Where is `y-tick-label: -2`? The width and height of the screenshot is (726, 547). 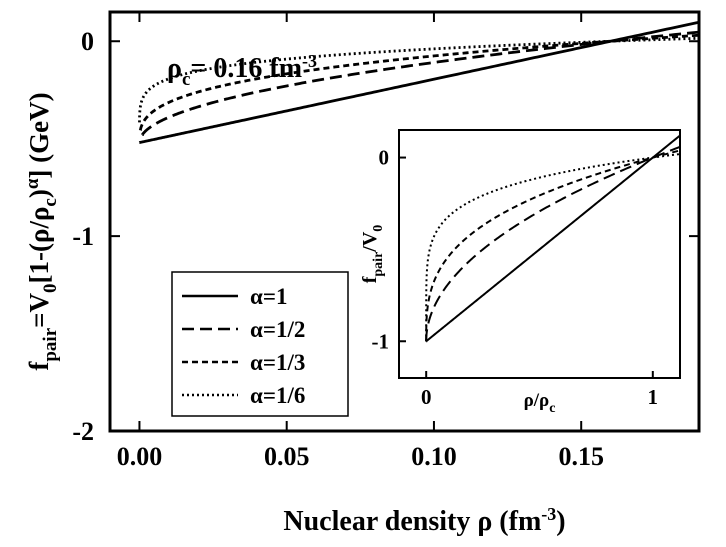
y-tick-label: -2 is located at coordinates (83, 431).